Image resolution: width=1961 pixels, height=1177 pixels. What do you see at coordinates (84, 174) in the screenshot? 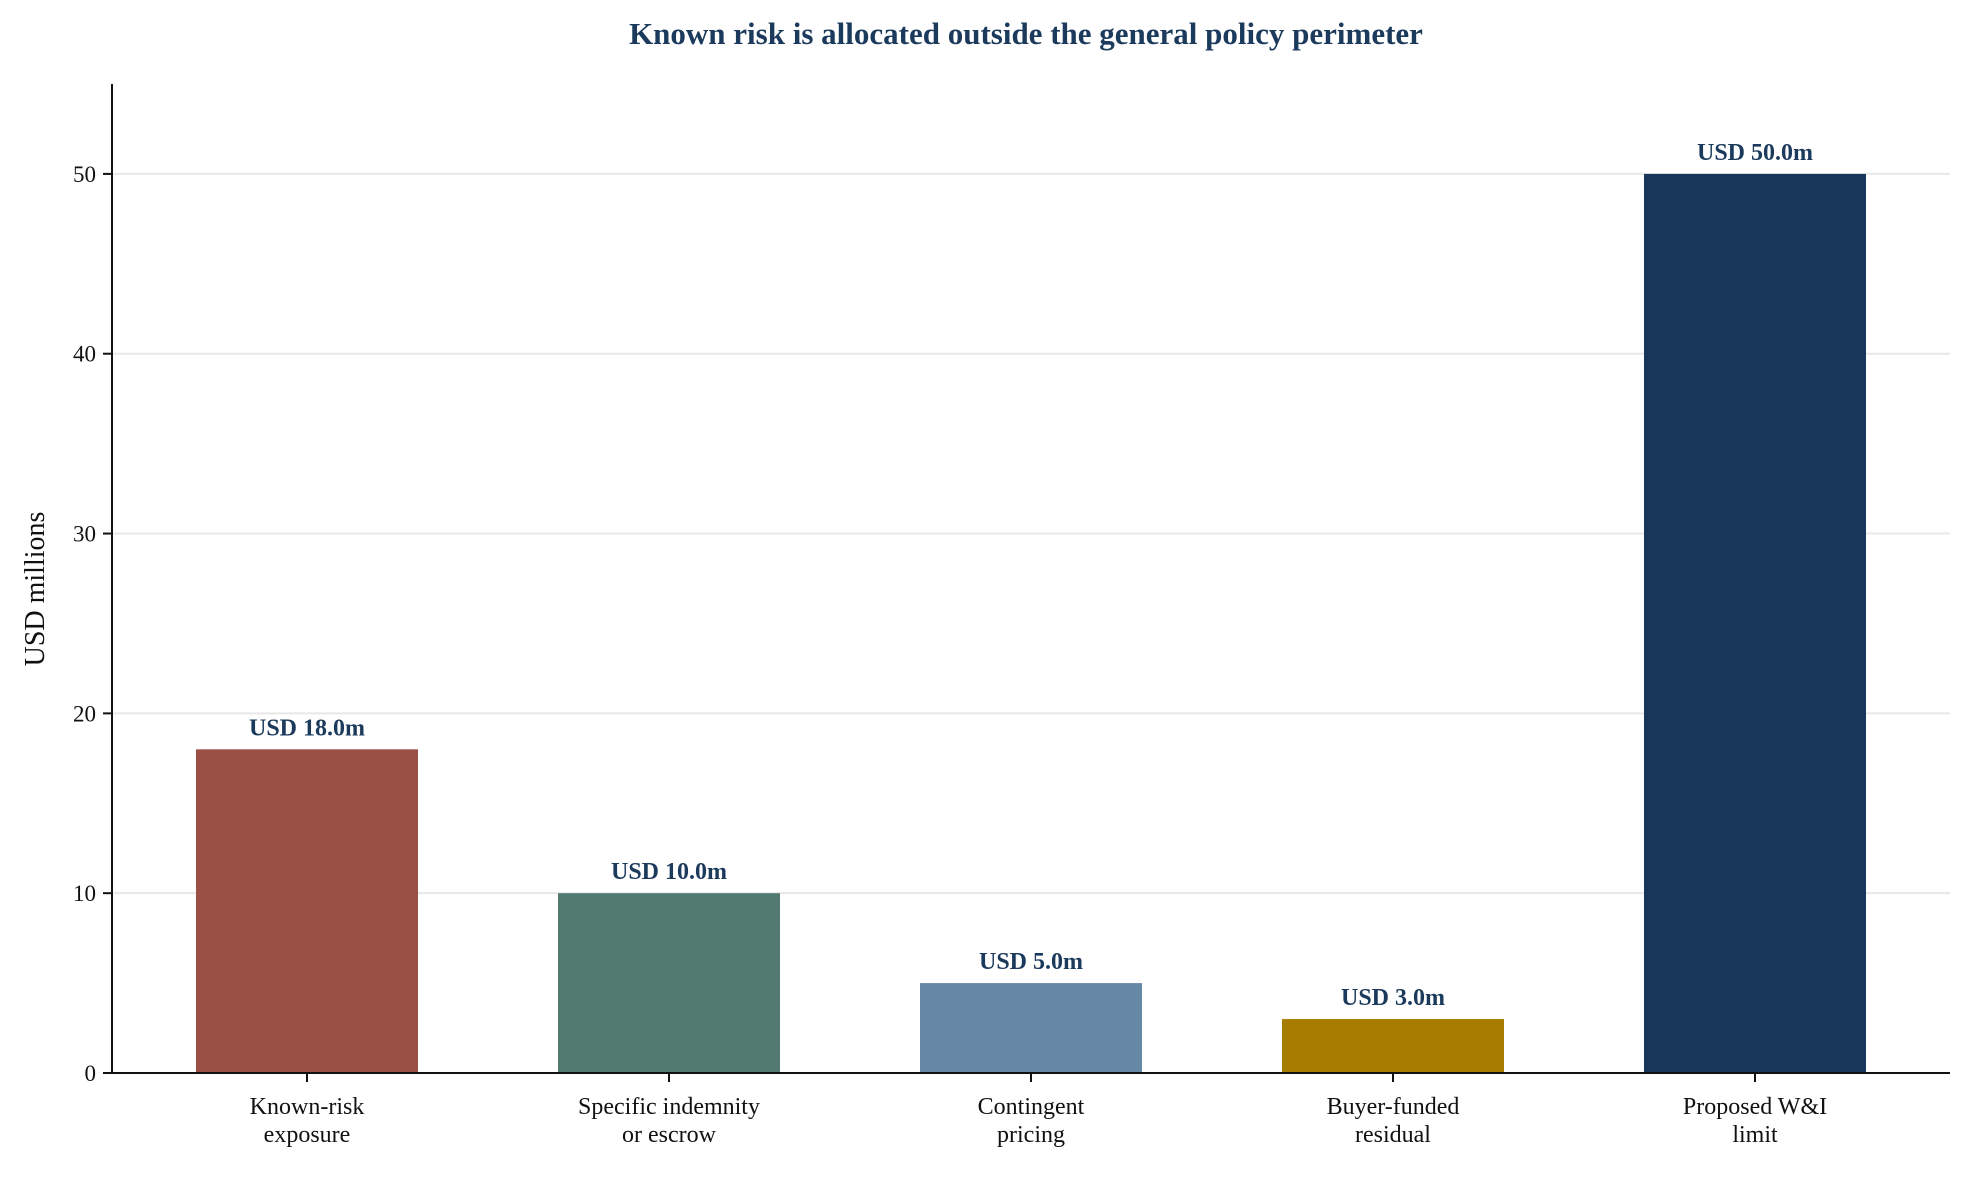
I see `y-tick-label: 50` at bounding box center [84, 174].